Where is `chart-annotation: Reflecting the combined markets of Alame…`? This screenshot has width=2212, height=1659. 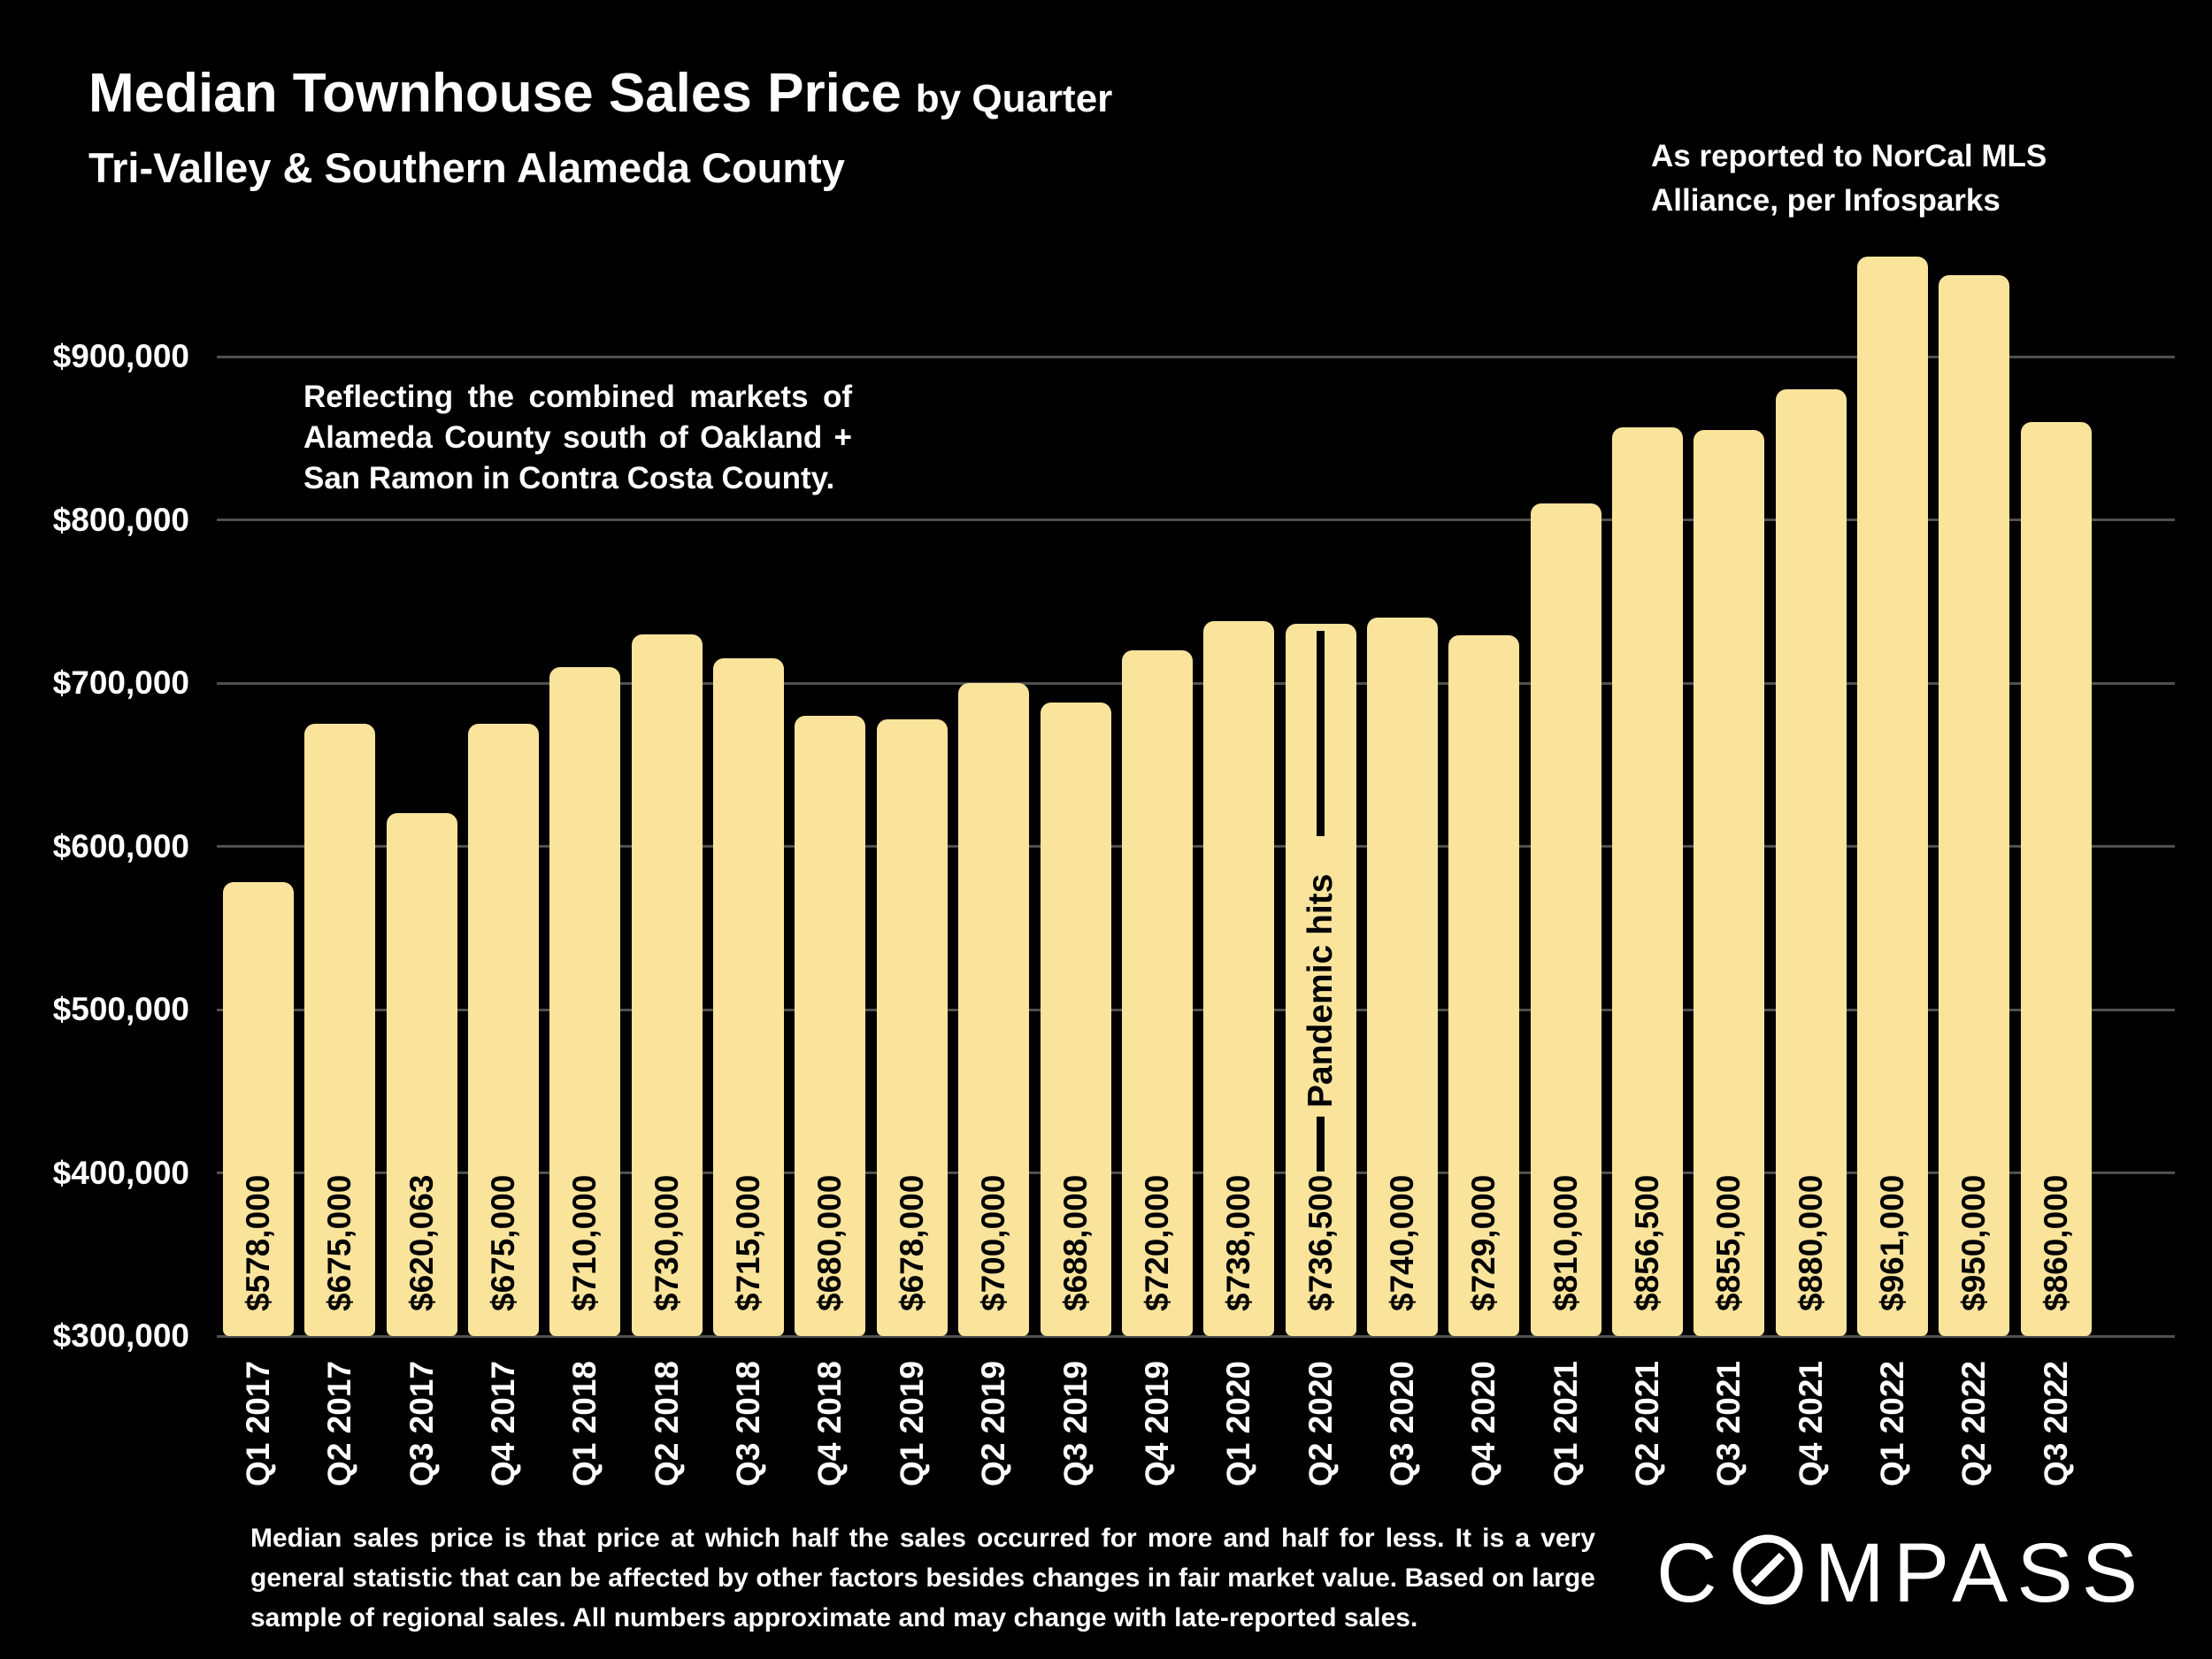 chart-annotation: Reflecting the combined markets of Alame… is located at coordinates (578, 437).